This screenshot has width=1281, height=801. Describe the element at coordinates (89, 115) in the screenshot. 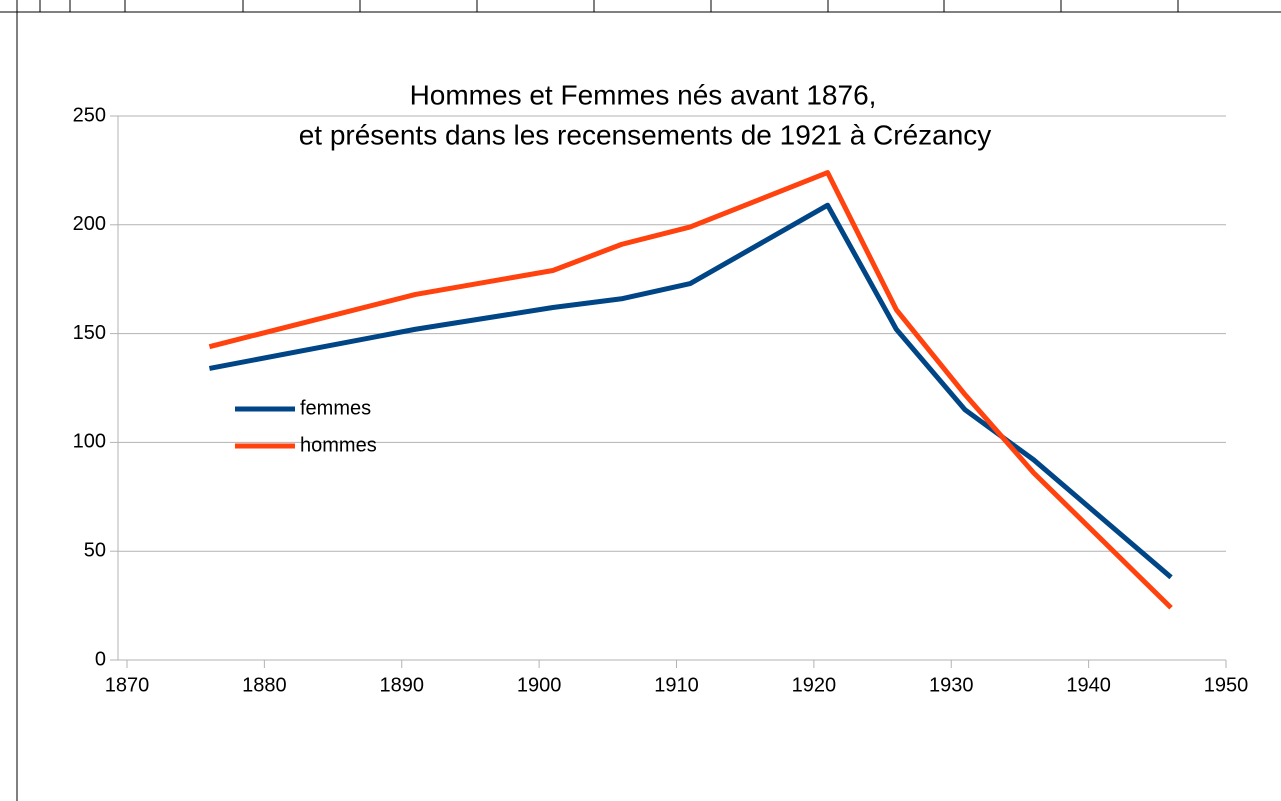

I see `y-tick-label: 250` at that location.